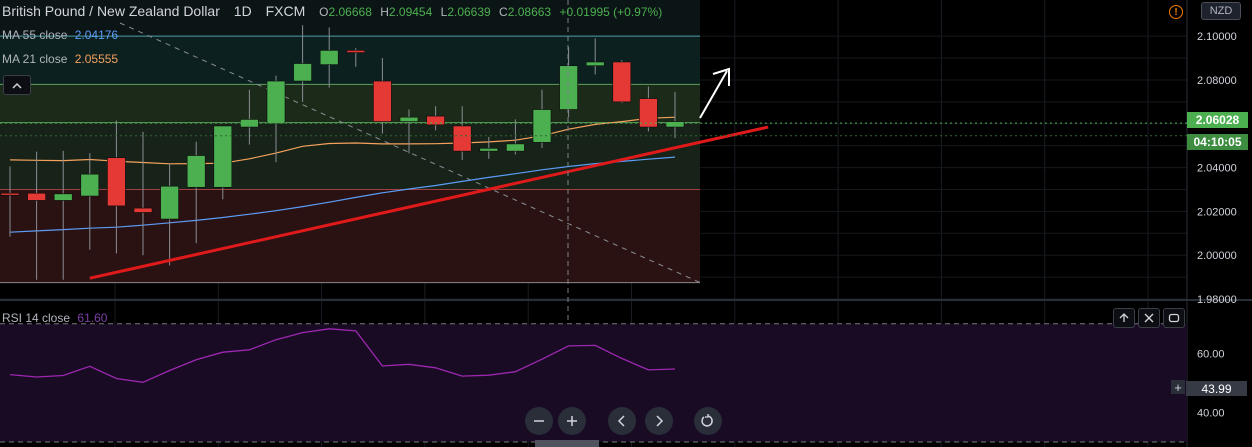 This screenshot has height=447, width=1252. I want to click on low-value: 2.06639, so click(469, 12).